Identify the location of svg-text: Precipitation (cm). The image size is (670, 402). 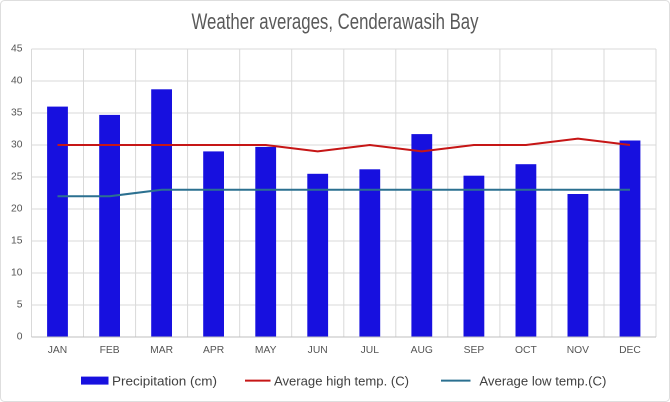
(164, 382).